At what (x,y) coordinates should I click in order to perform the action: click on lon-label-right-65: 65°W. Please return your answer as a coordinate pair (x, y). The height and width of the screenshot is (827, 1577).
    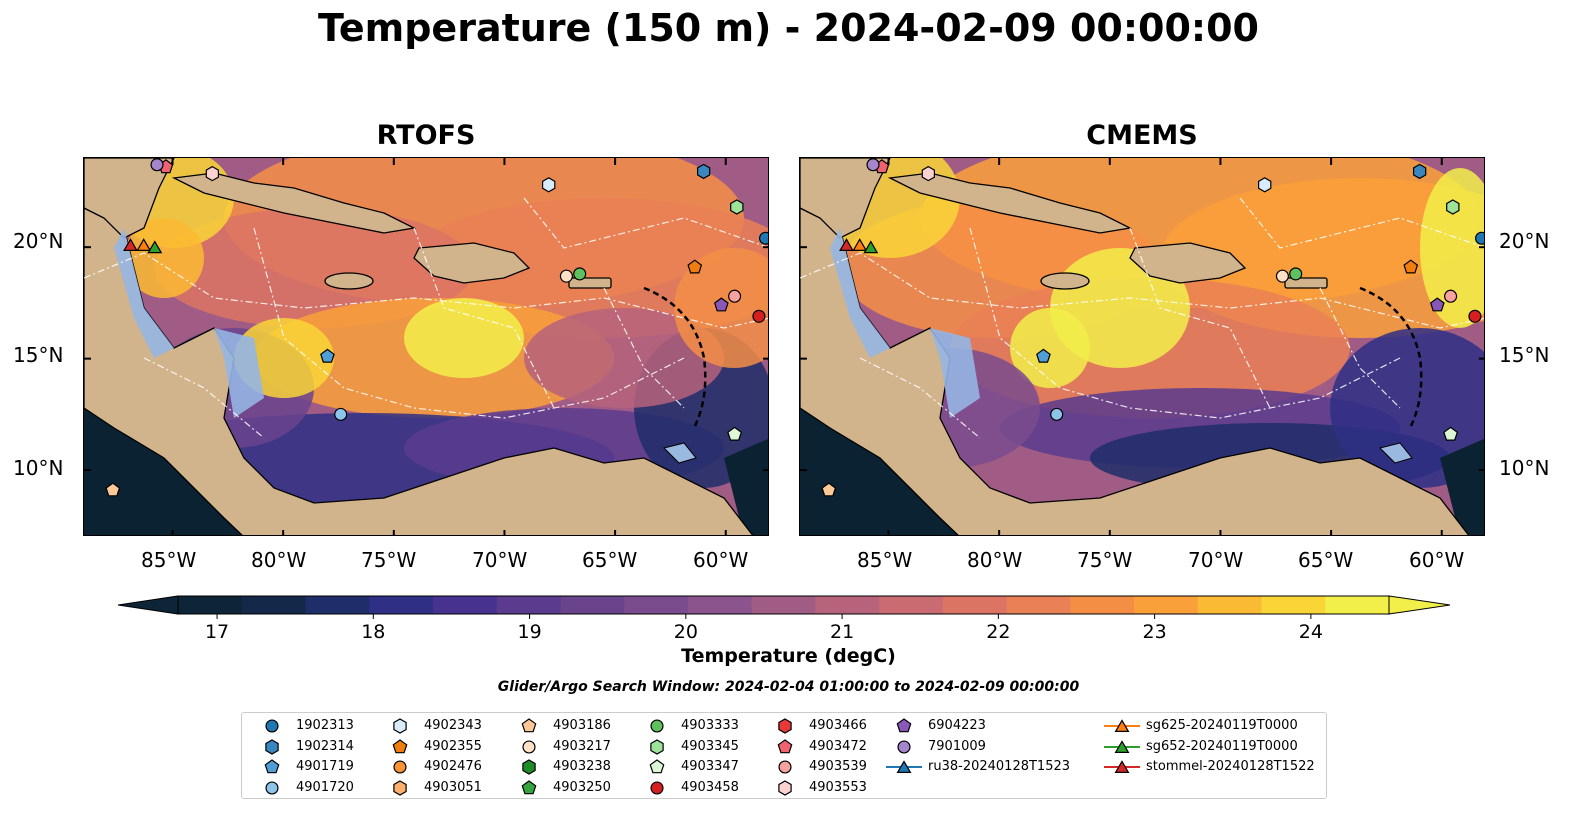
    Looking at the image, I should click on (1326, 560).